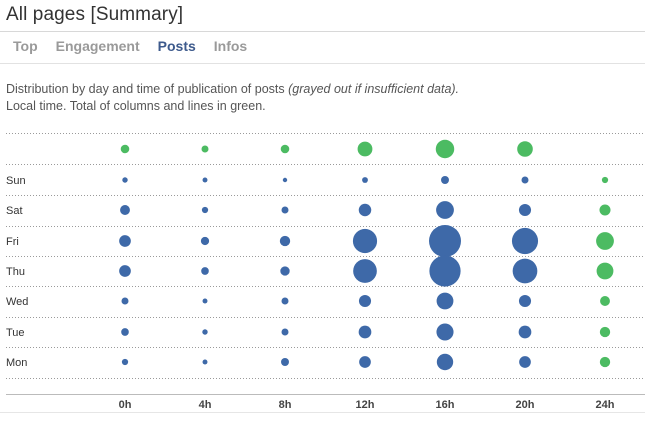 The width and height of the screenshot is (652, 436). I want to click on column-label: 12h, so click(365, 405).